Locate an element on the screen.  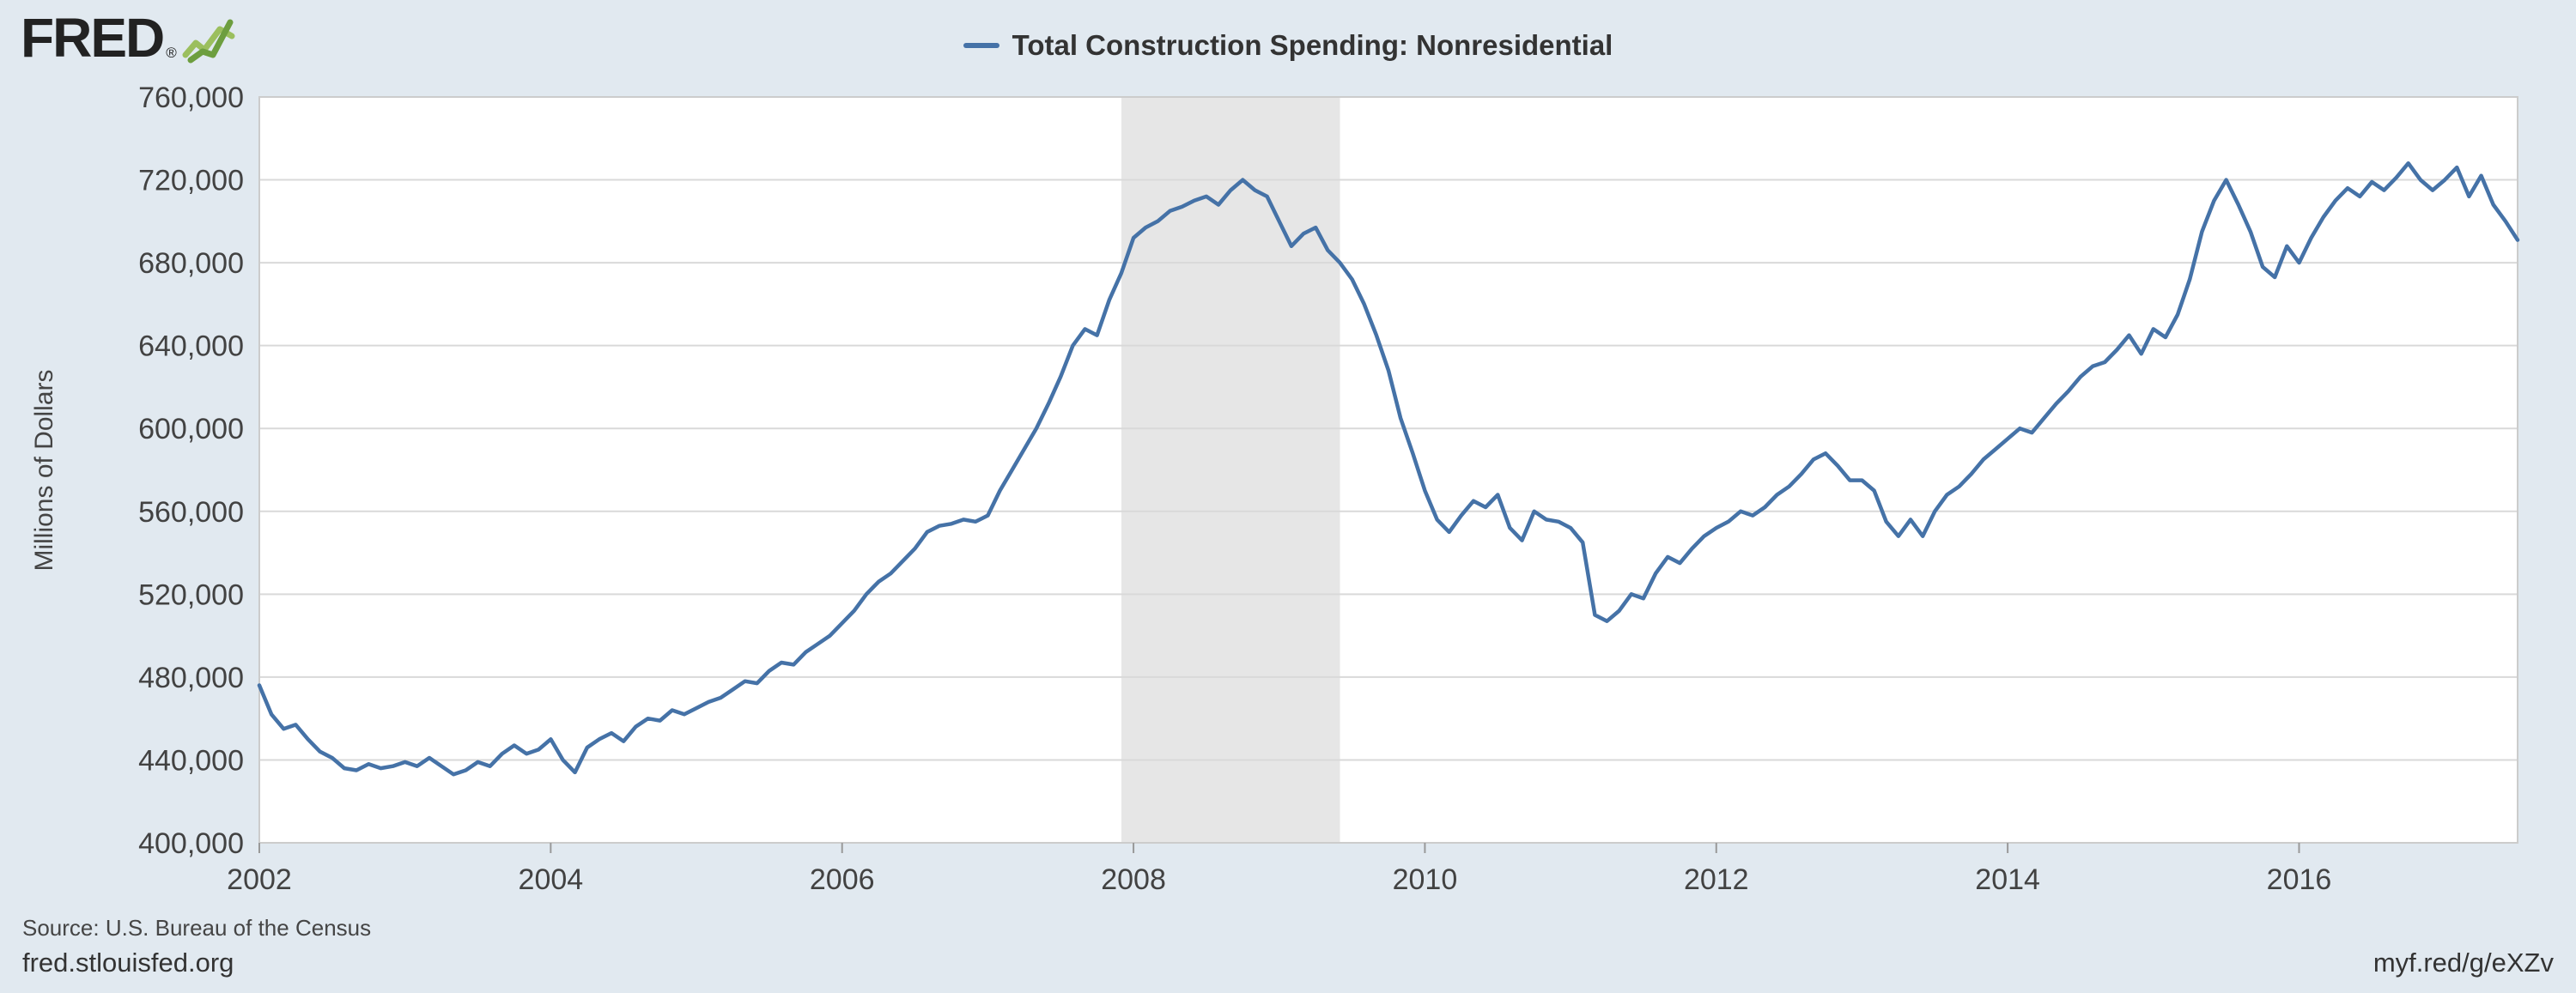
y-tick-label: 640,000 is located at coordinates (191, 347).